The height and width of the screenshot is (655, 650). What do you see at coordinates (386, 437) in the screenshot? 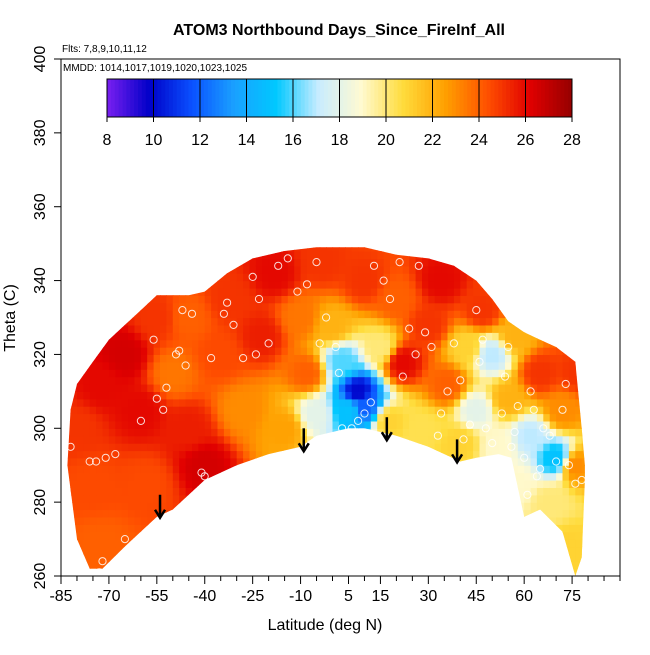
I see `tropopause-arrowhead` at bounding box center [386, 437].